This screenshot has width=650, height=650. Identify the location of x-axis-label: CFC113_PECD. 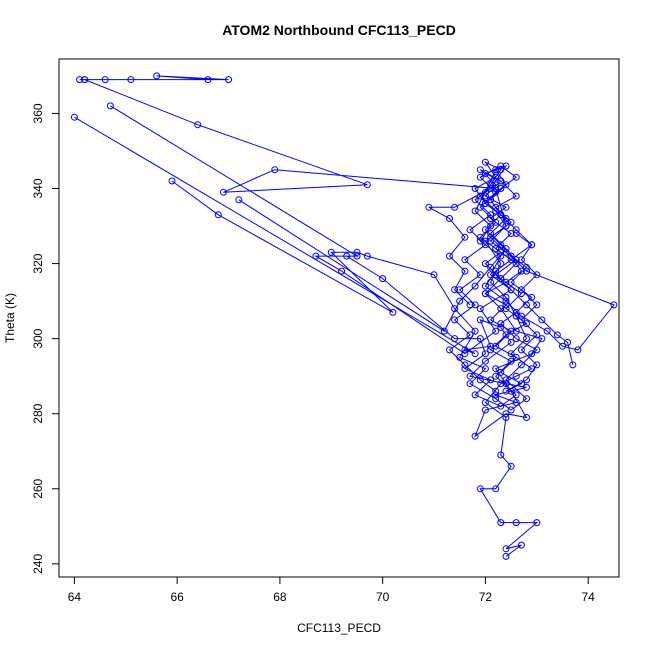
(339, 628).